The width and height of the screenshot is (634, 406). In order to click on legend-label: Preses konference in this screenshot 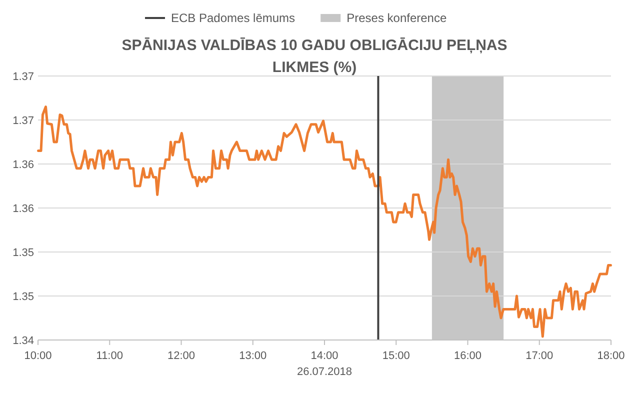, I will do `click(396, 18)`.